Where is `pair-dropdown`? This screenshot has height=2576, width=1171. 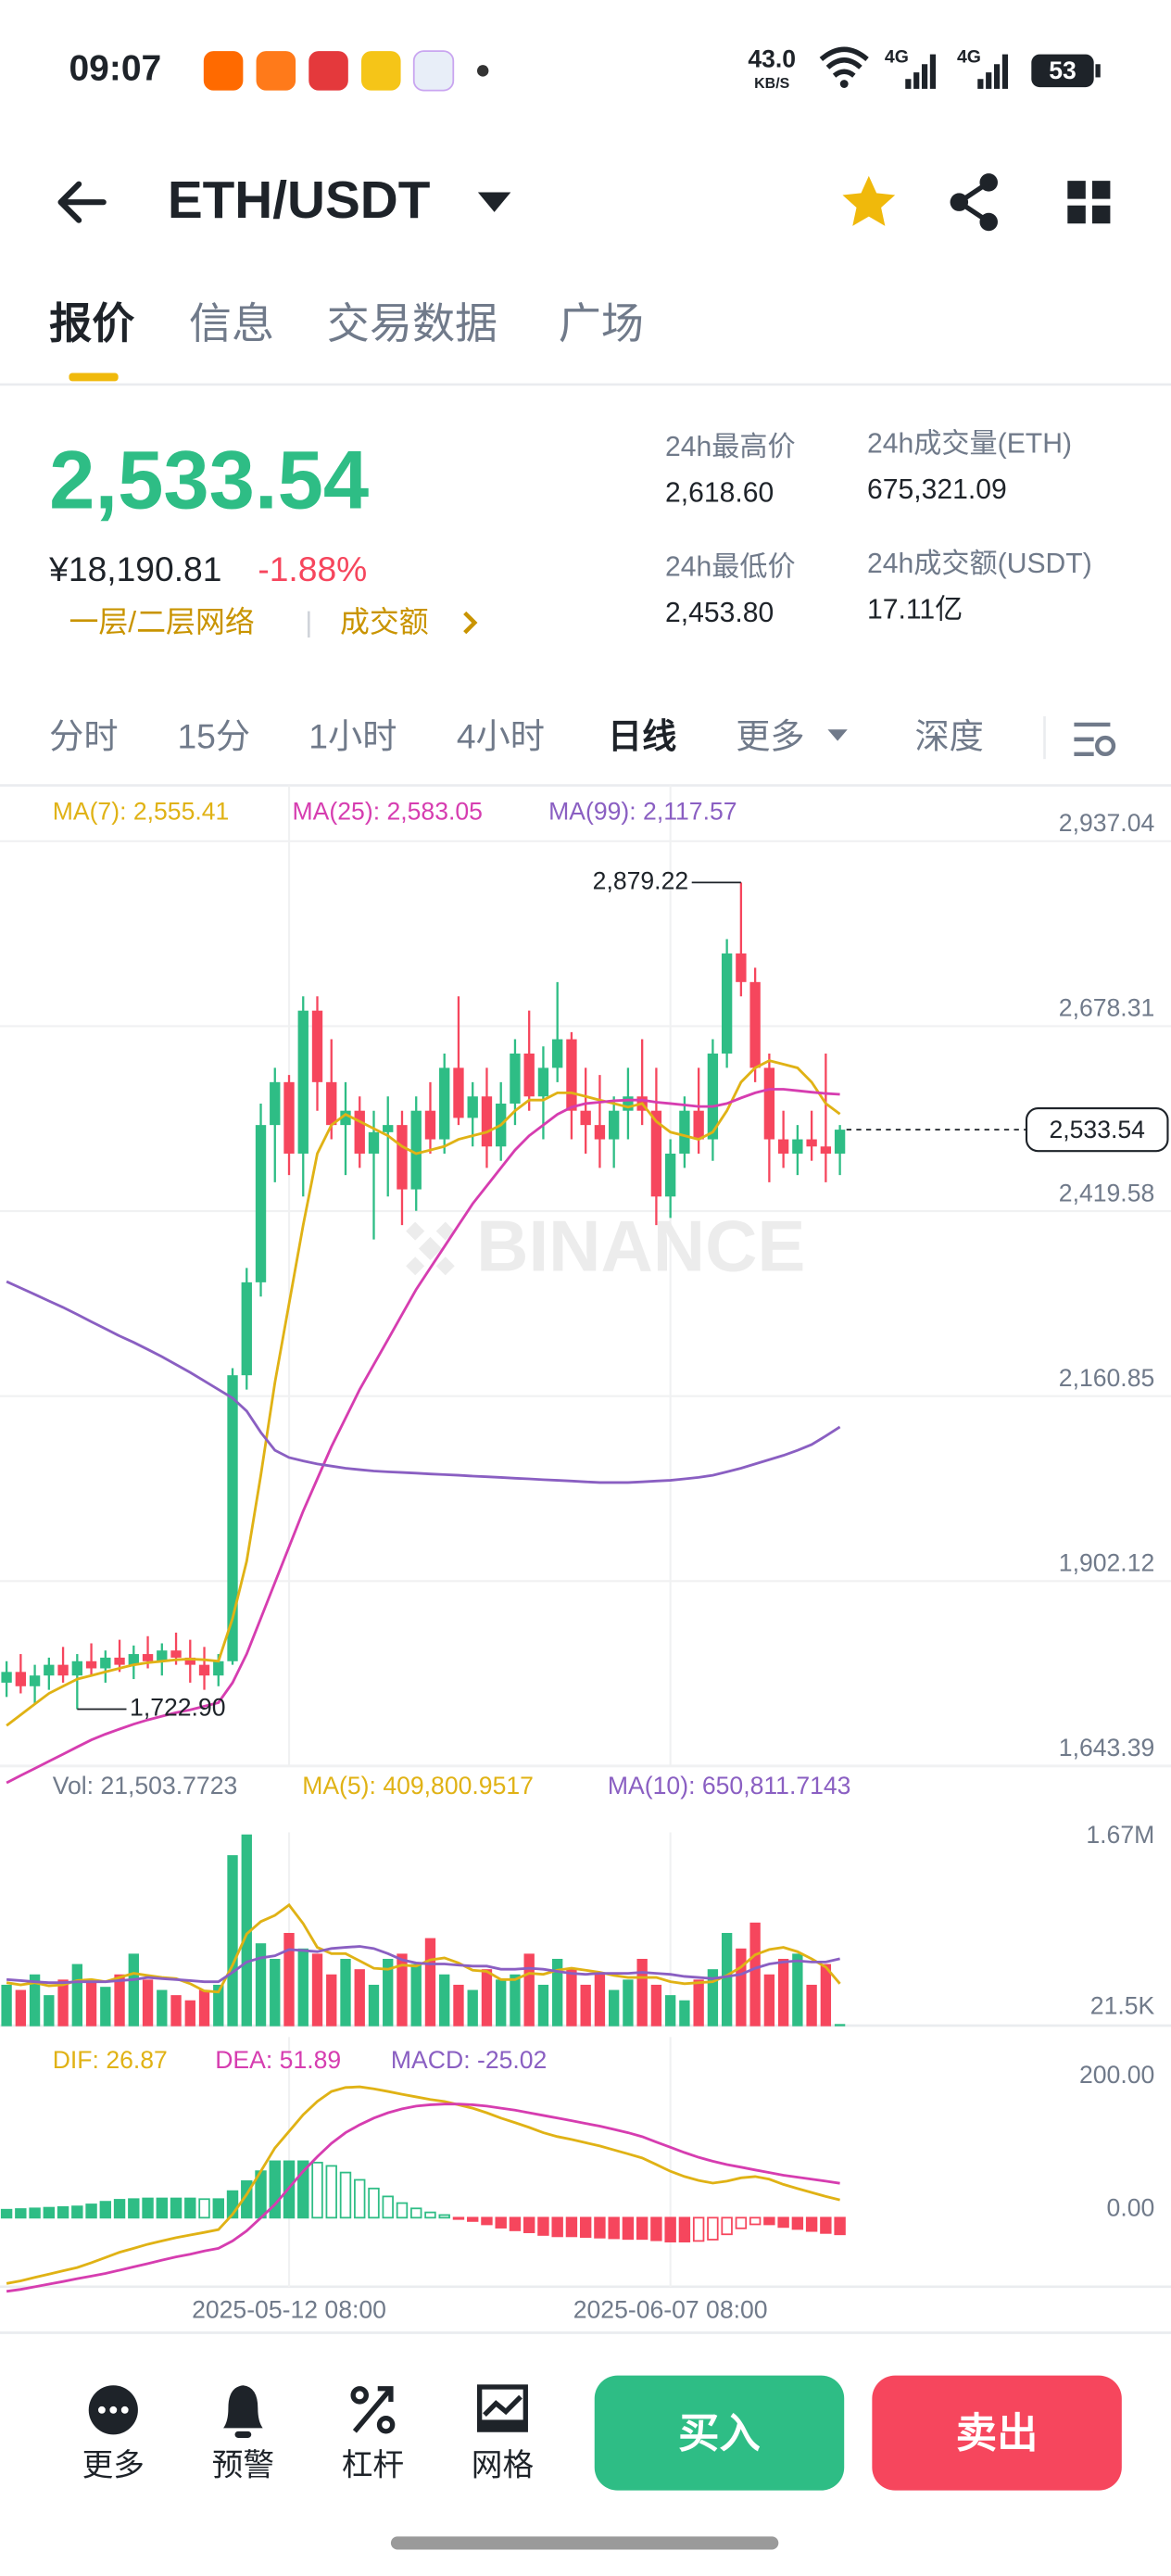
pair-dropdown is located at coordinates (494, 202).